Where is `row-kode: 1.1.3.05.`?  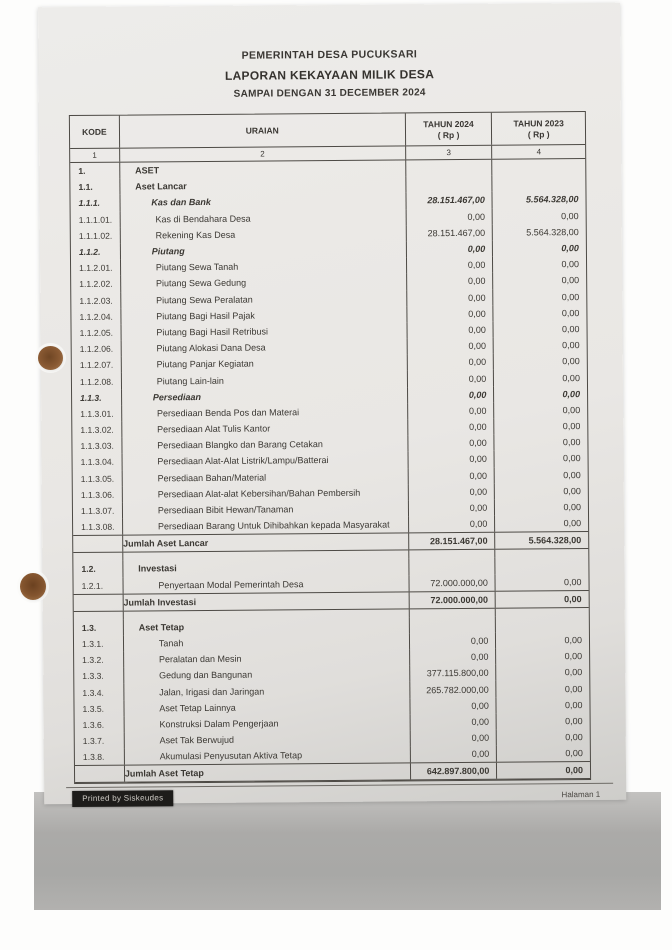 row-kode: 1.1.3.05. is located at coordinates (97, 478).